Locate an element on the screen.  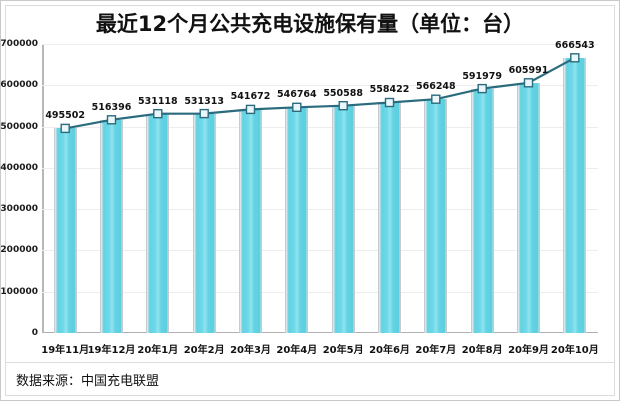
x-tick-label: 20年7月 is located at coordinates (436, 350).